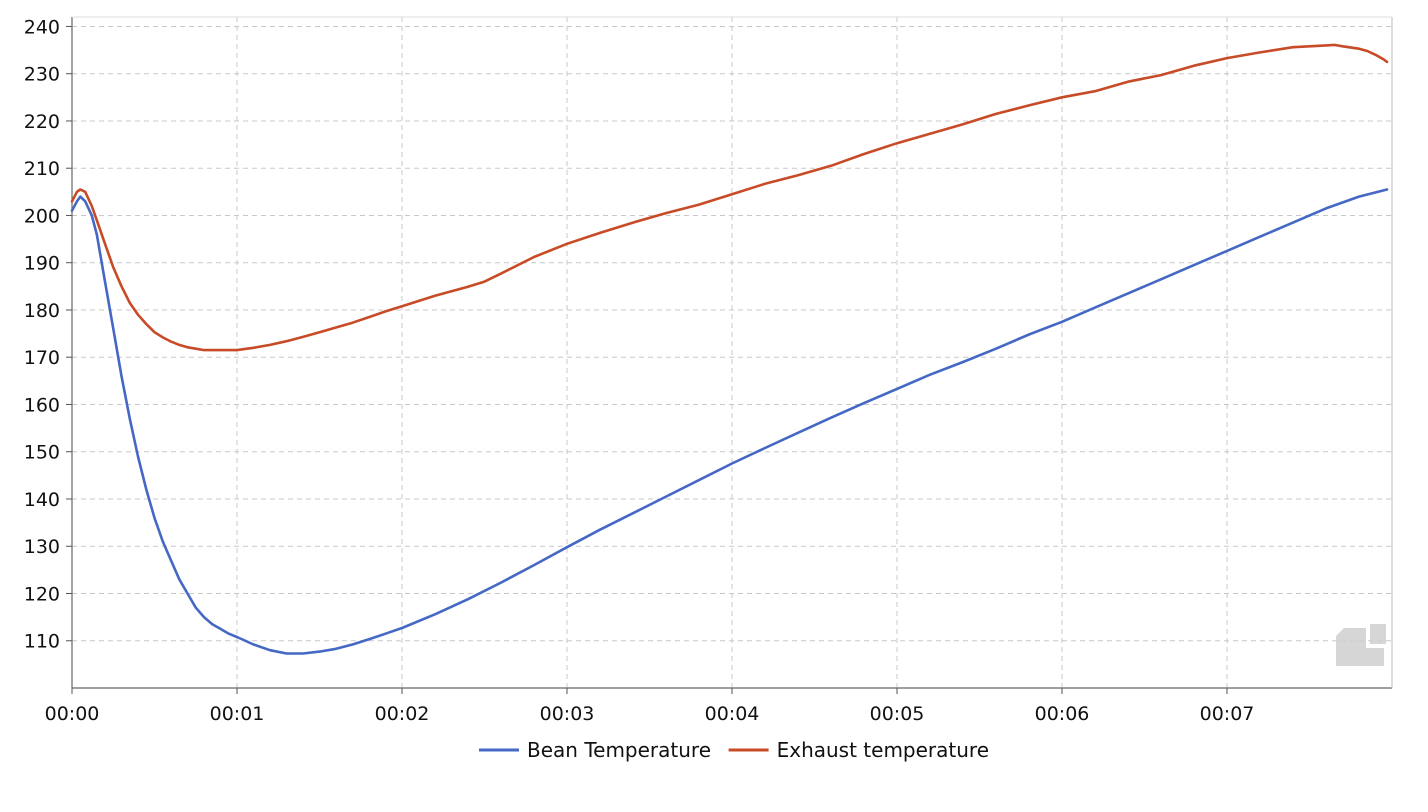  What do you see at coordinates (42, 500) in the screenshot?
I see `y-tick-label: 140` at bounding box center [42, 500].